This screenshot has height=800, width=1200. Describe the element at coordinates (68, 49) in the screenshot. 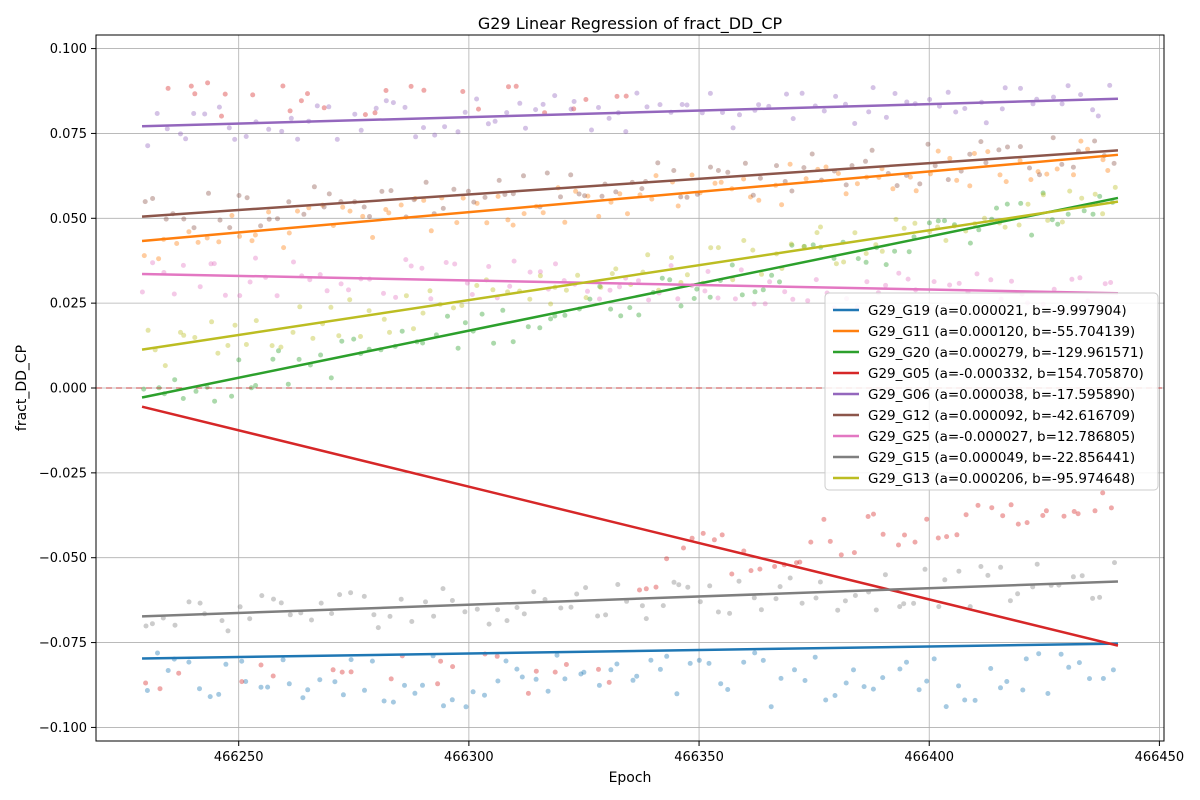

I see `y-tick-label: 0.100` at that location.